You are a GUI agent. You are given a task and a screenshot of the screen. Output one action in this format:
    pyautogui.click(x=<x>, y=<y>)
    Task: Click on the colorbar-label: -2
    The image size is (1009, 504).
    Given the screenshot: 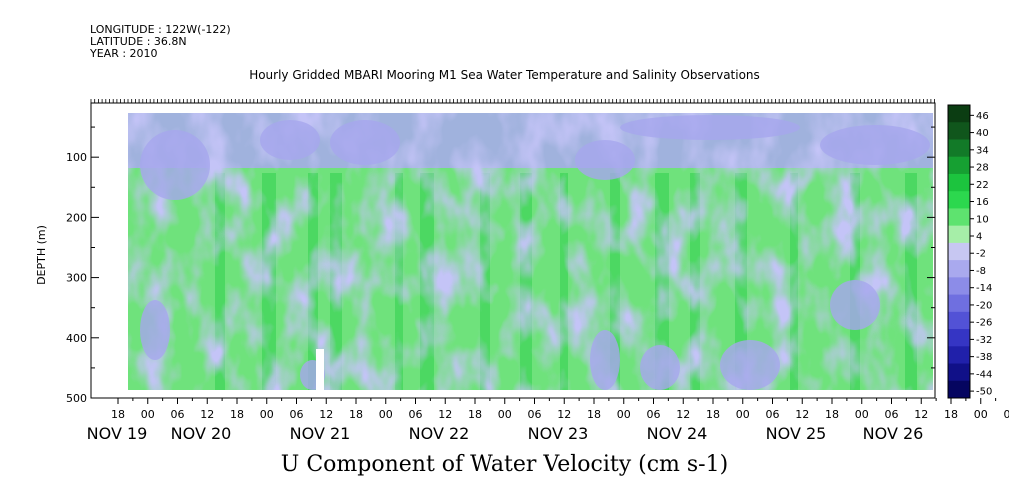 What is the action you would take?
    pyautogui.click(x=981, y=254)
    